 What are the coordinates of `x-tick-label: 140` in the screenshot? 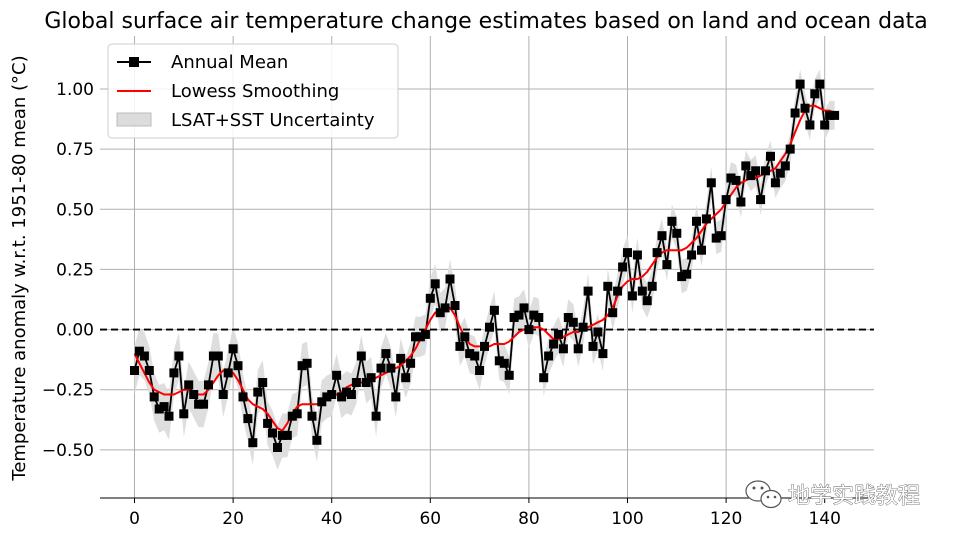 It's located at (824, 519).